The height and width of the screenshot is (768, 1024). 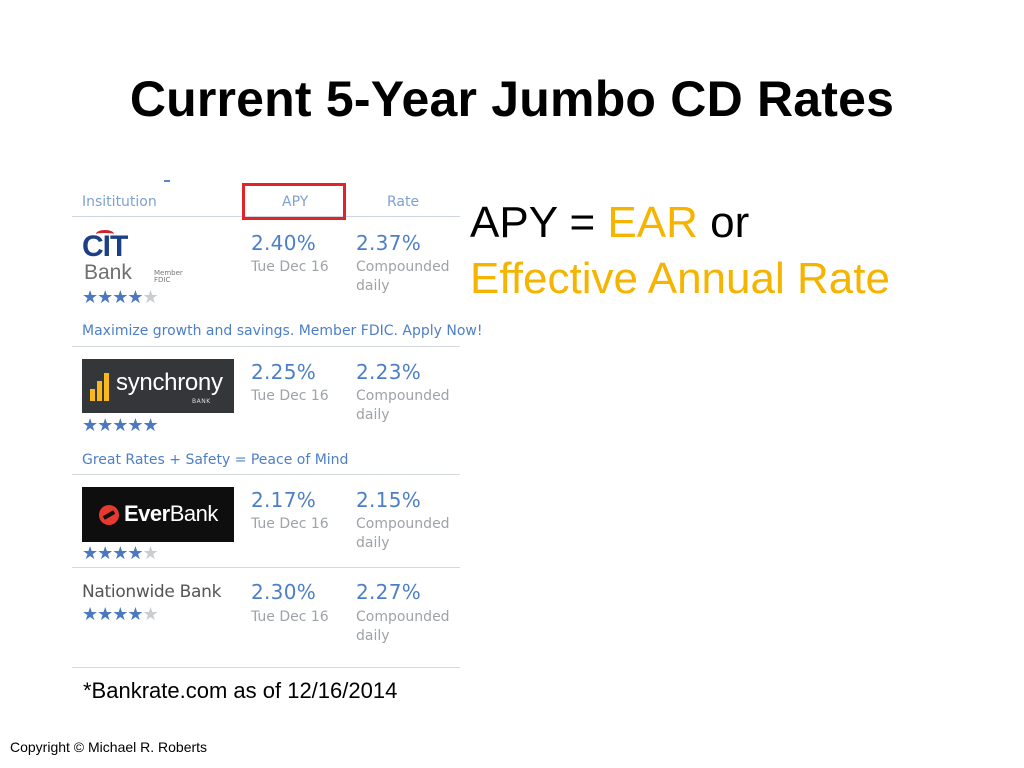 I want to click on cit-logo-bank: Bank, so click(x=108, y=272).